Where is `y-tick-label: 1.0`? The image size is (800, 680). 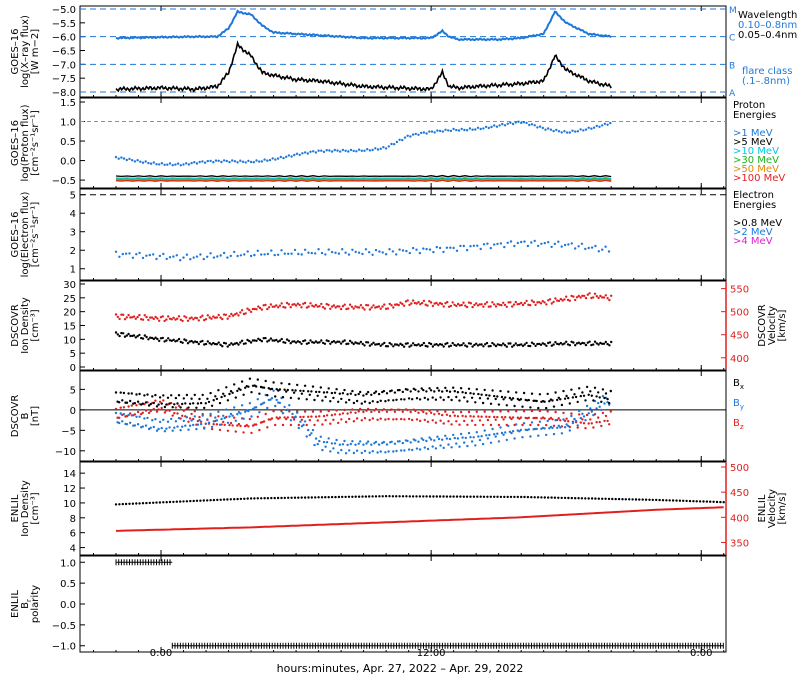
y-tick-label: 1.0 is located at coordinates (68, 123).